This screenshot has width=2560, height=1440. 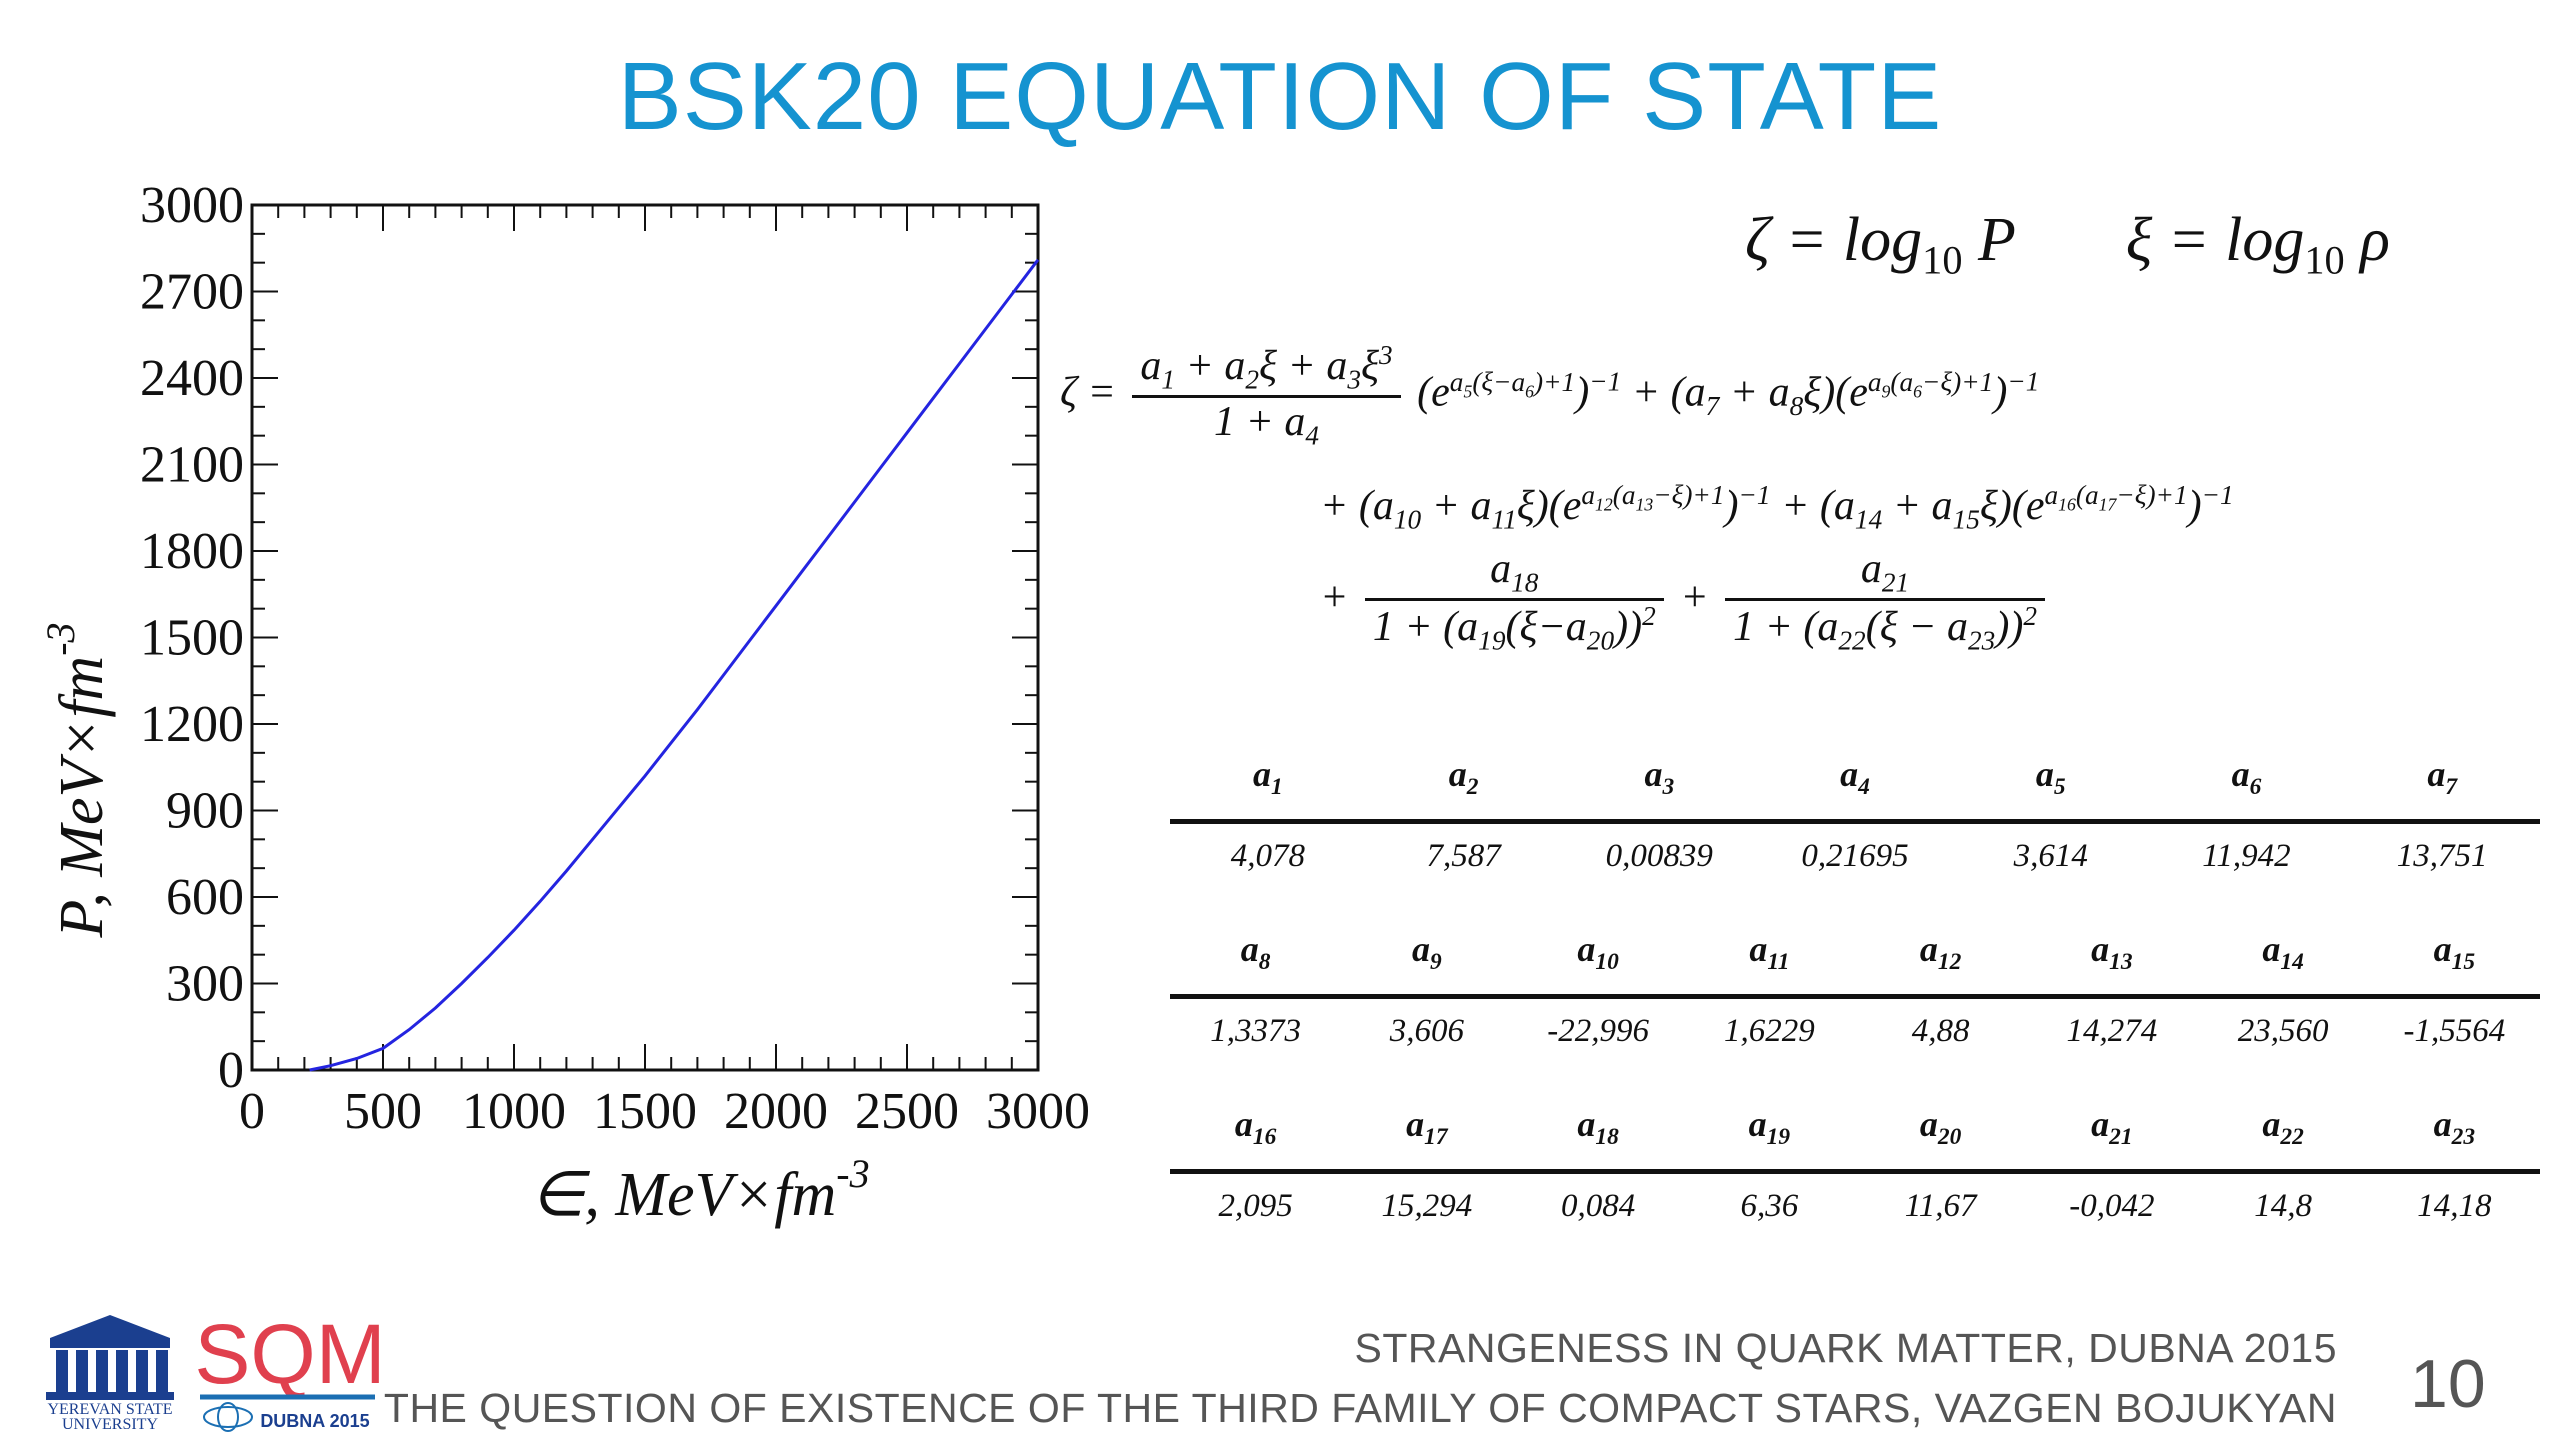 What do you see at coordinates (514, 1111) in the screenshot?
I see `x-tick-label: 1000` at bounding box center [514, 1111].